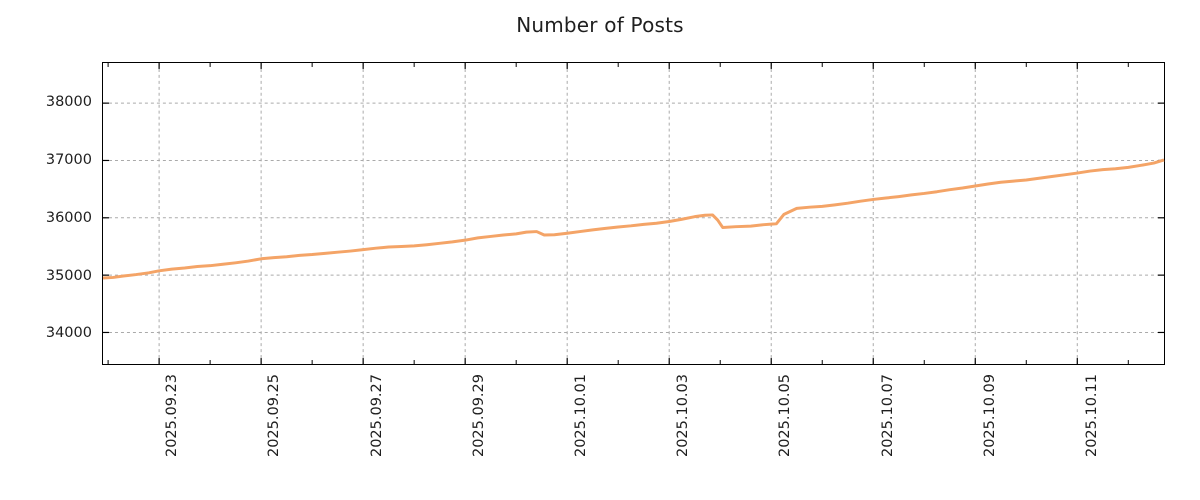  I want to click on x-tick-label: 2025.09.25, so click(274, 416).